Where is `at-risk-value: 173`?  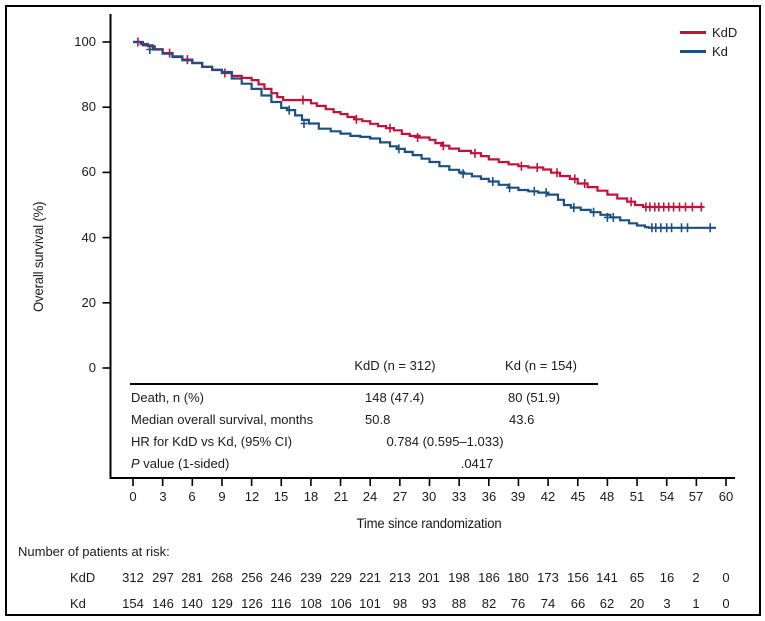
at-risk-value: 173 is located at coordinates (548, 577).